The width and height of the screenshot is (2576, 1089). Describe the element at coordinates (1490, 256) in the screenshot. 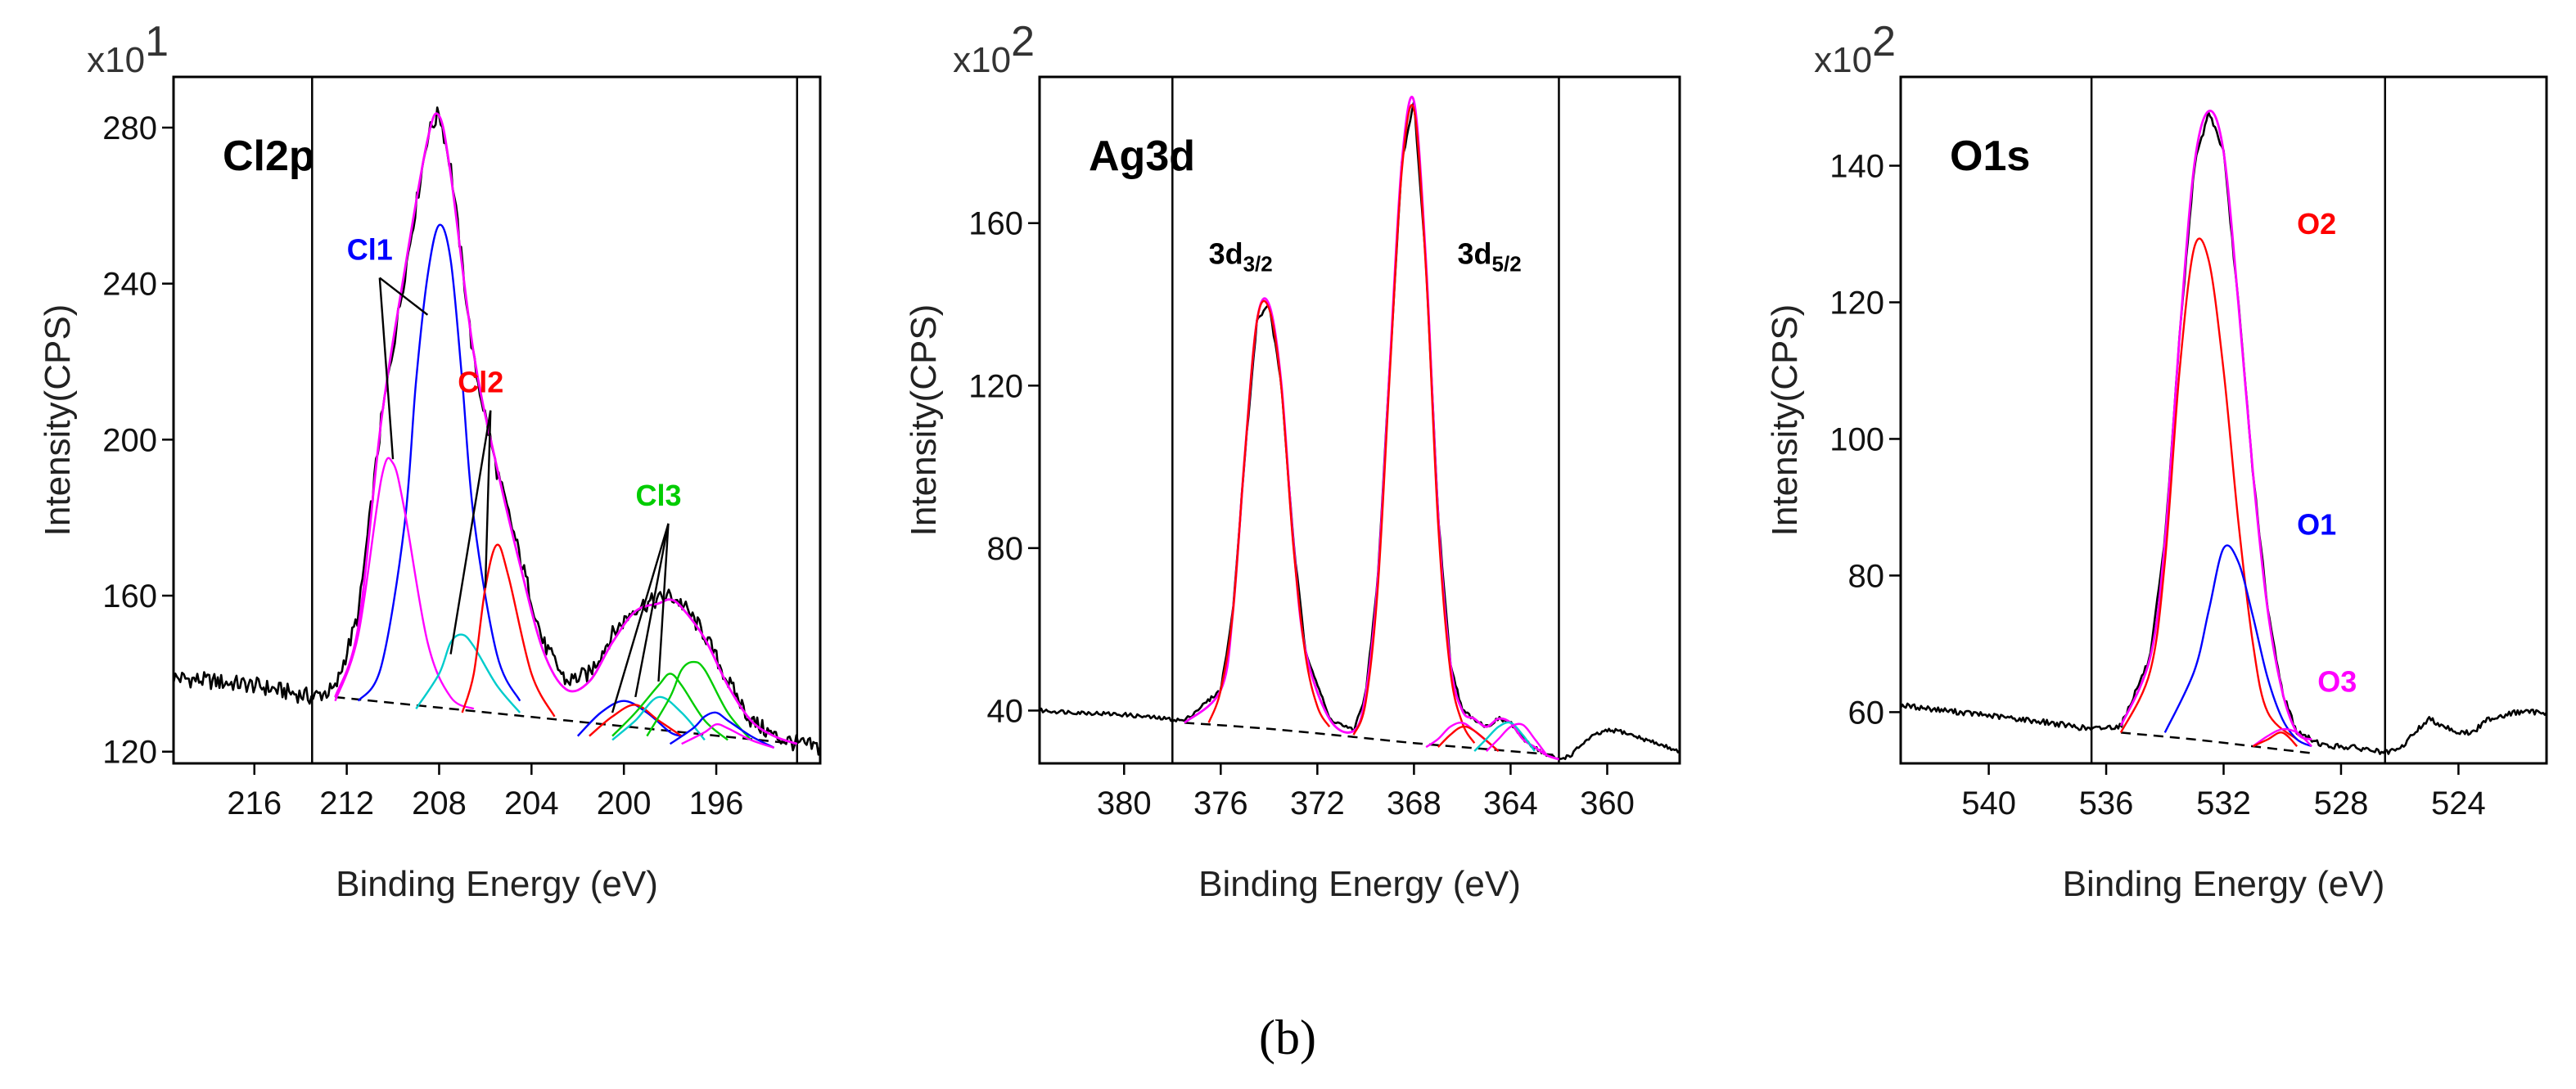

I see `peak-label-3d5-2: 3d5/2` at that location.